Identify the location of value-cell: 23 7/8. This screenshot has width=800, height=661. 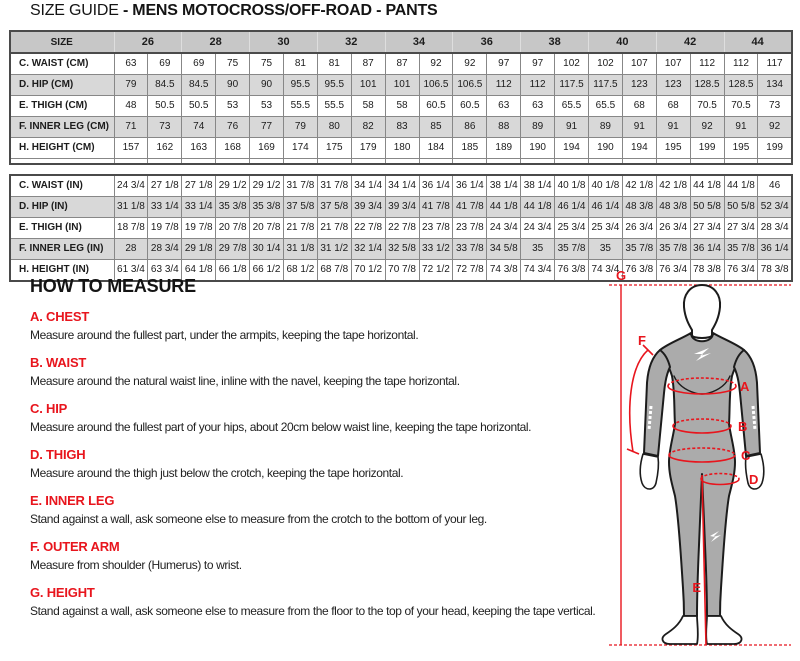
(470, 227).